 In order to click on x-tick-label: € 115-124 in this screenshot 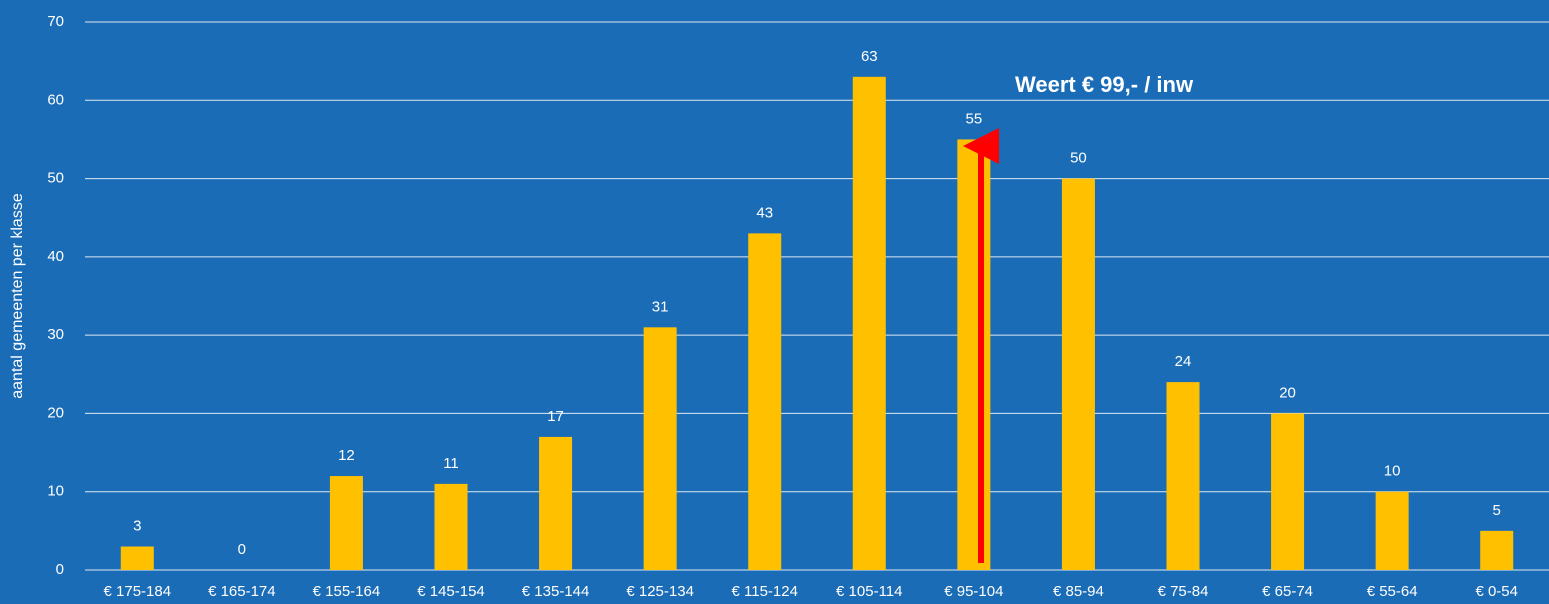, I will do `click(764, 591)`.